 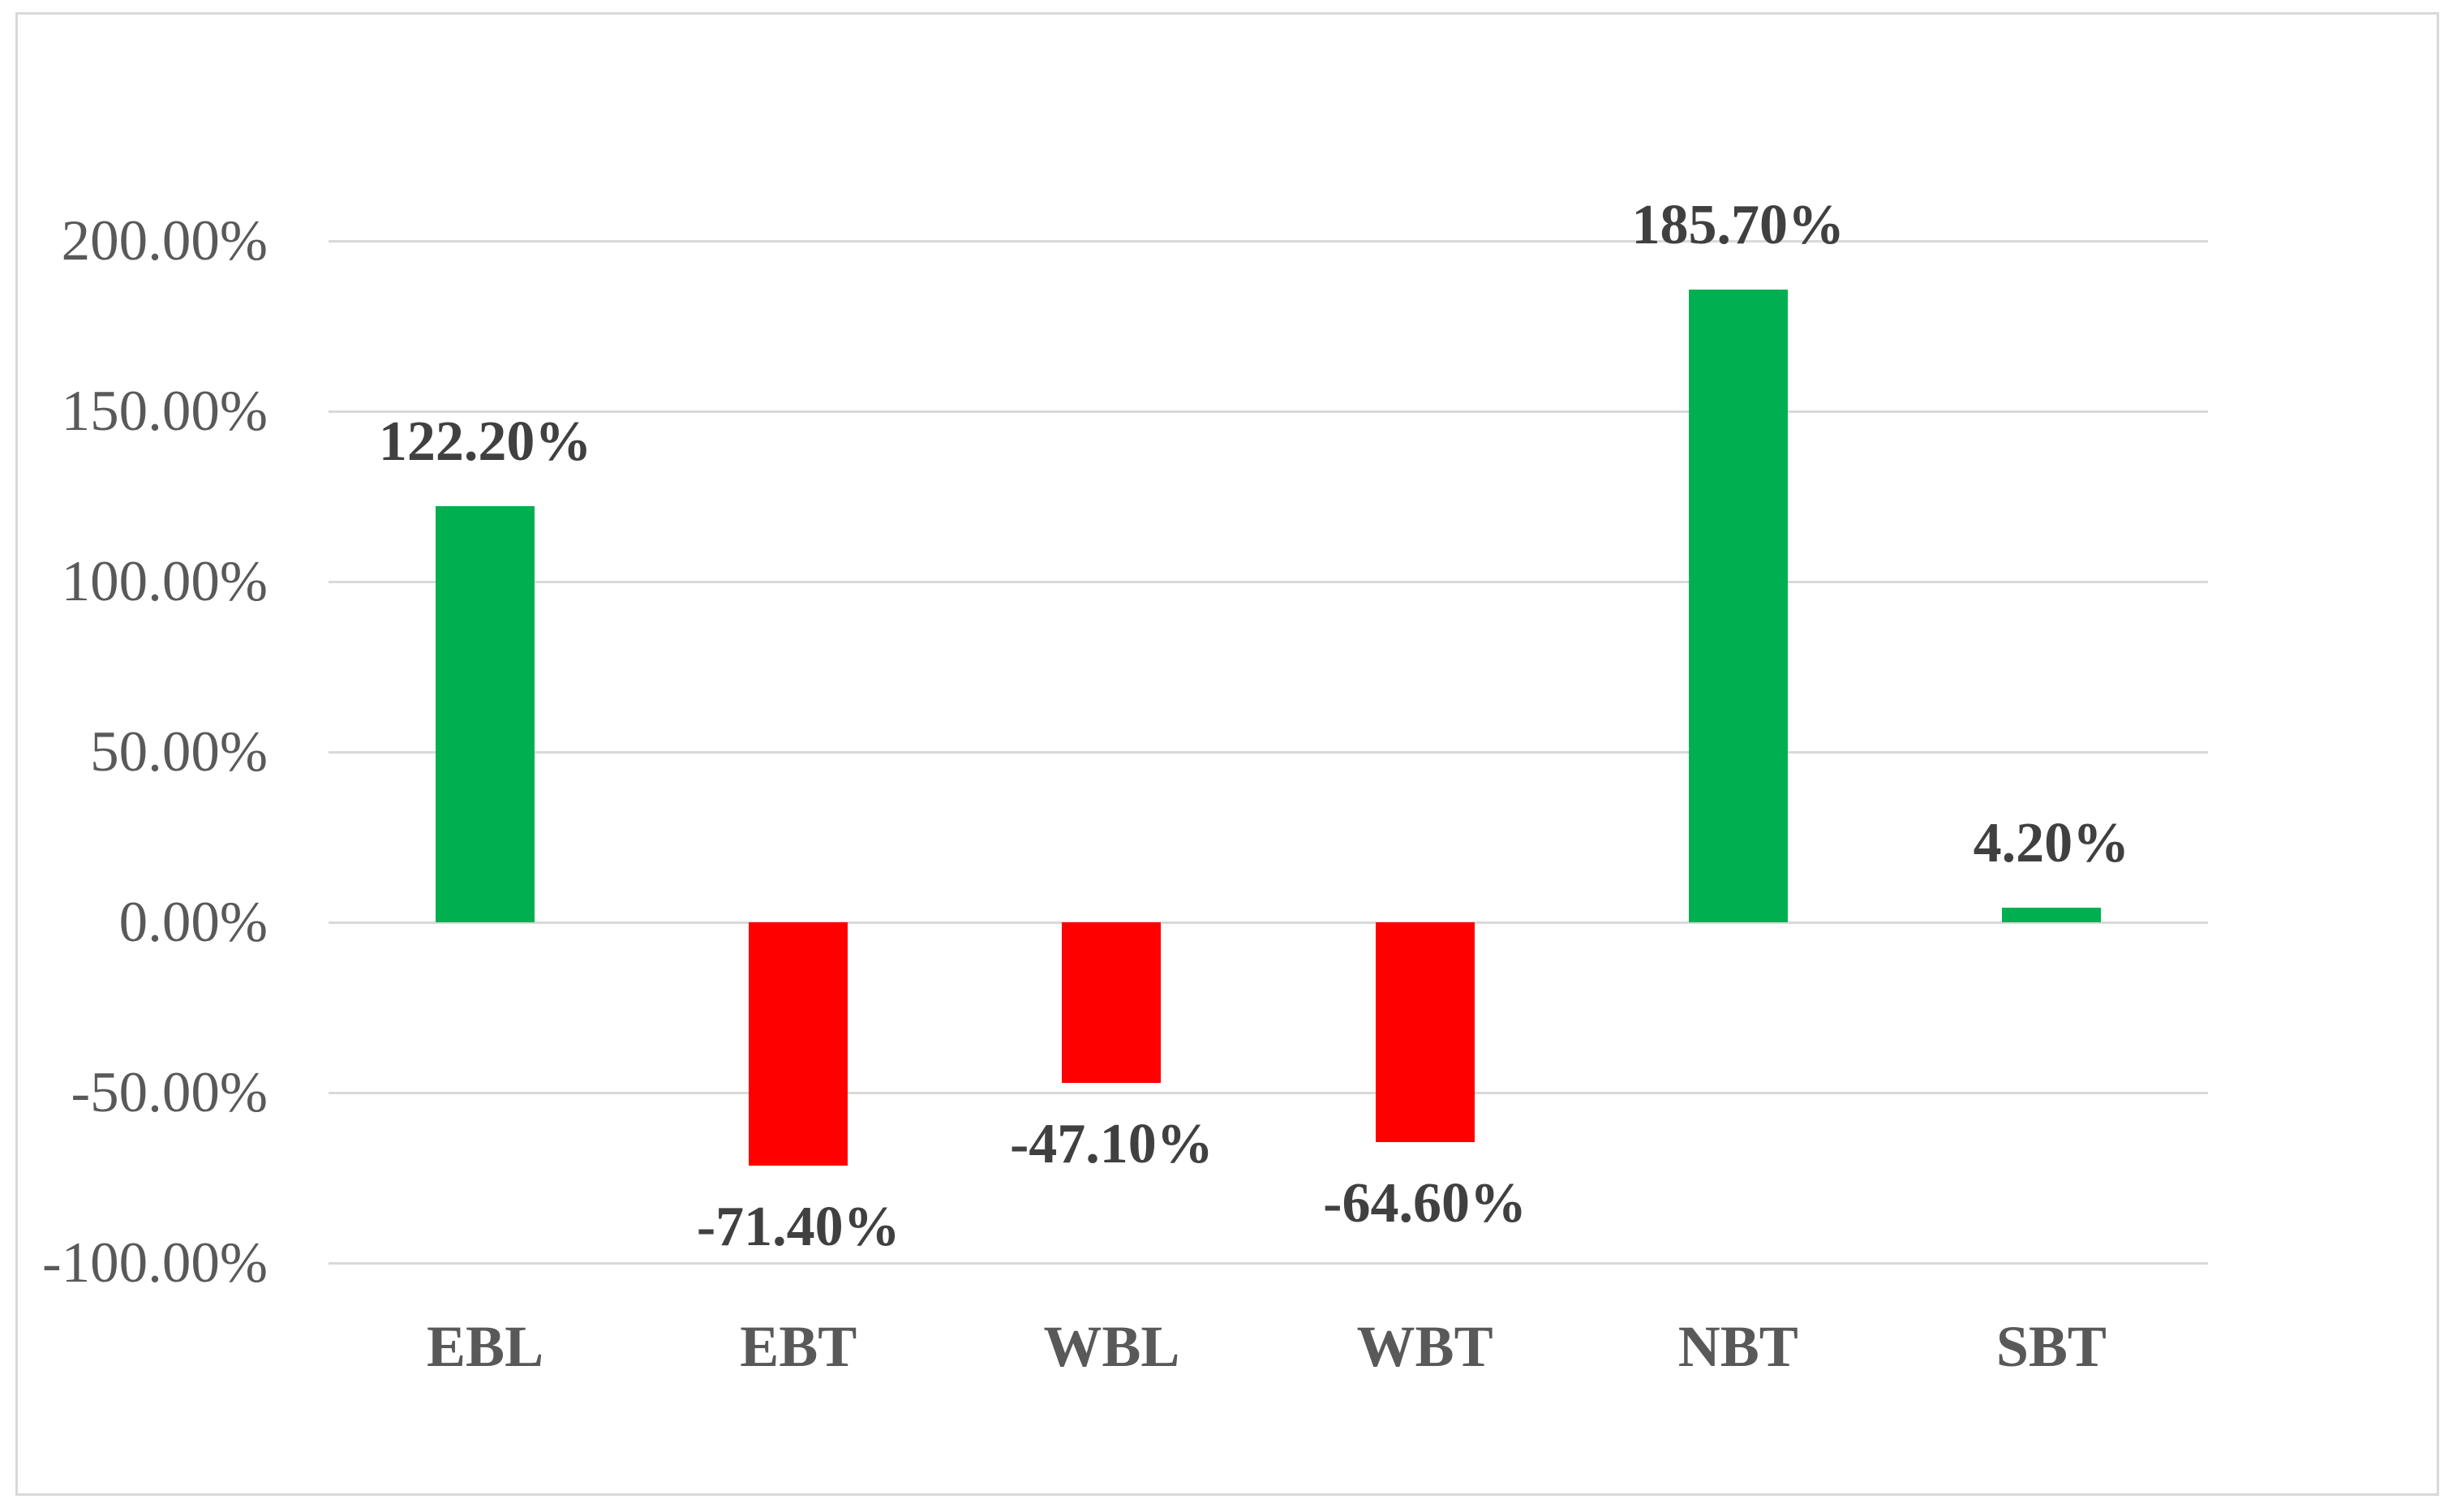 What do you see at coordinates (485, 441) in the screenshot?
I see `data-label-ebl: 122.20%` at bounding box center [485, 441].